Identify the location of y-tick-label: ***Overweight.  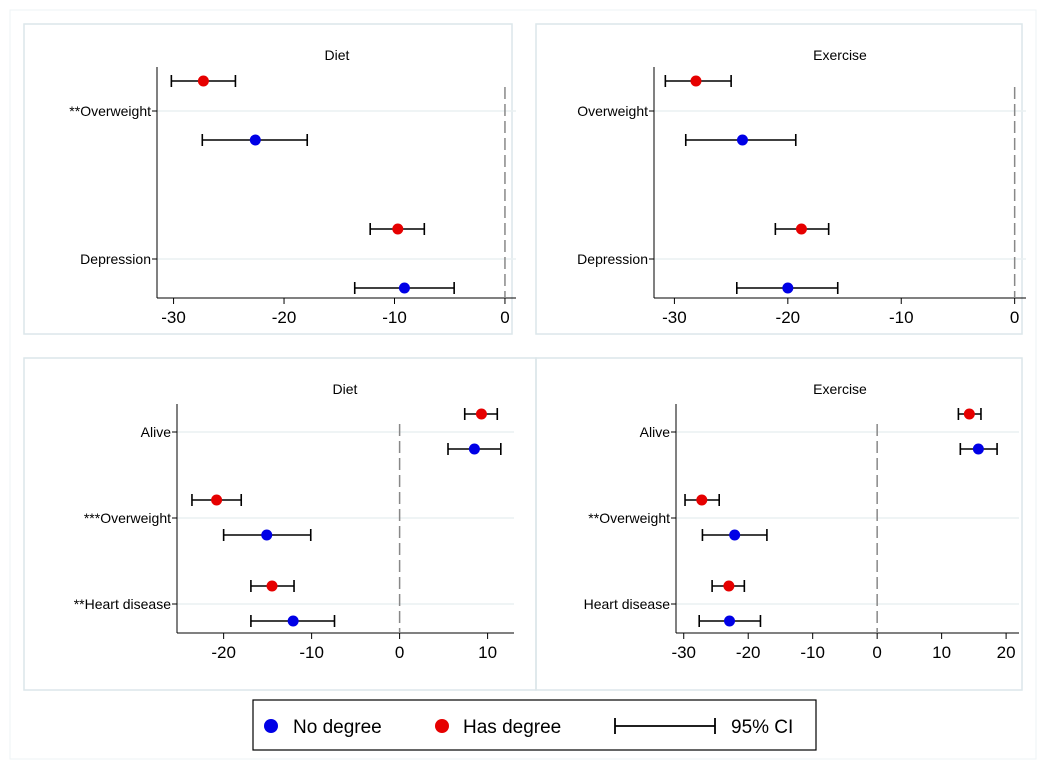
(127, 518).